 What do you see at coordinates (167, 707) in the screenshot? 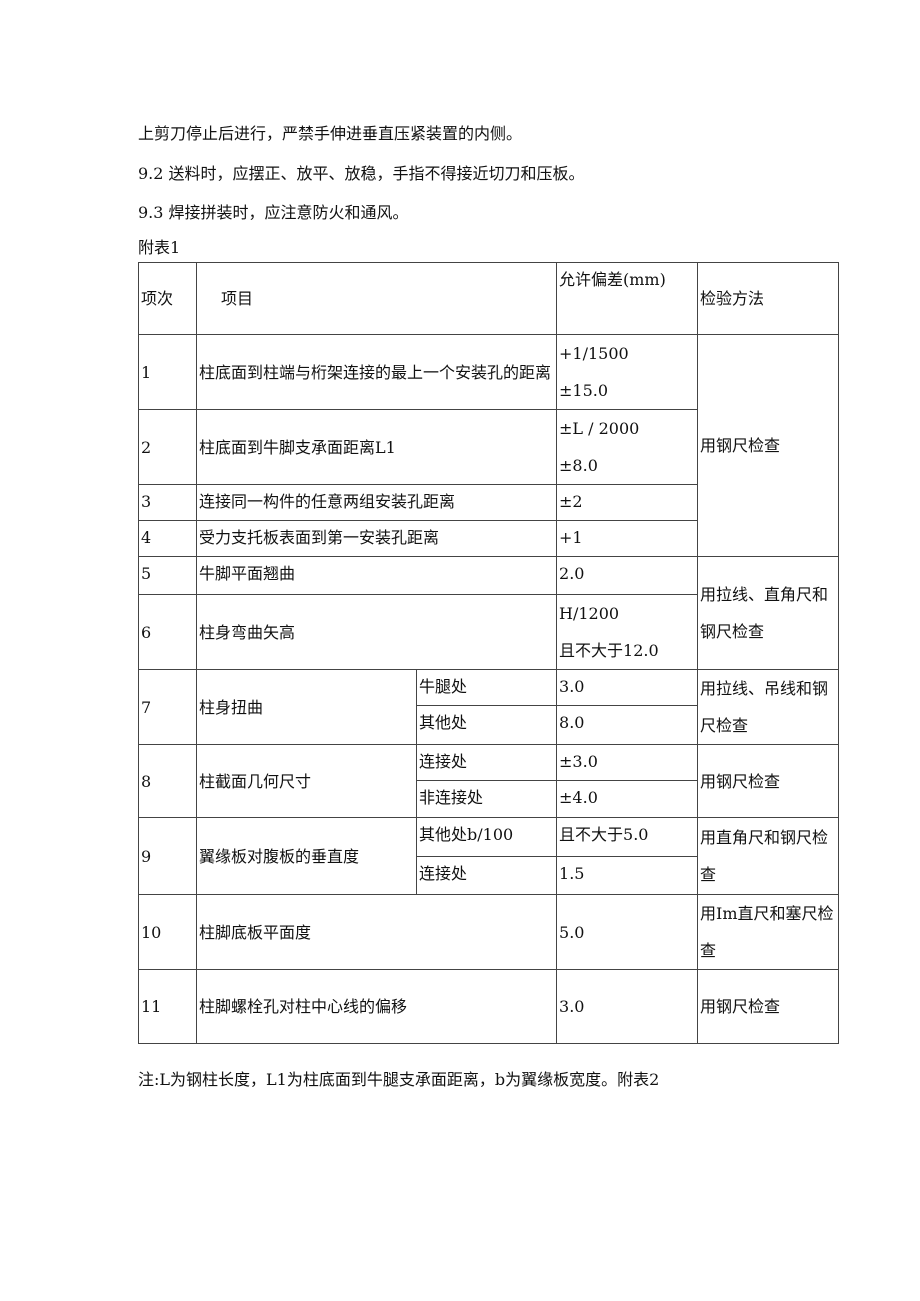
I see `cell-no: 7` at bounding box center [167, 707].